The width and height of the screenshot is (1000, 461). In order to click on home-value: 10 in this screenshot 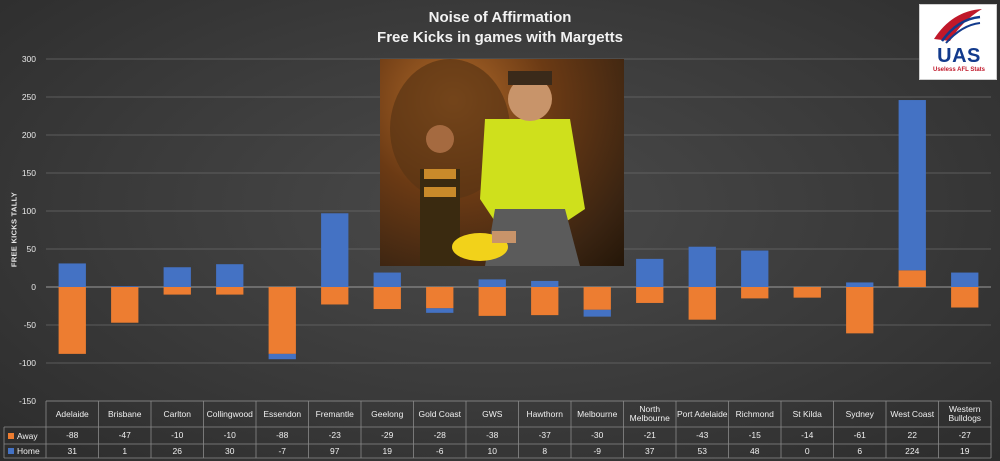, I will do `click(492, 450)`.